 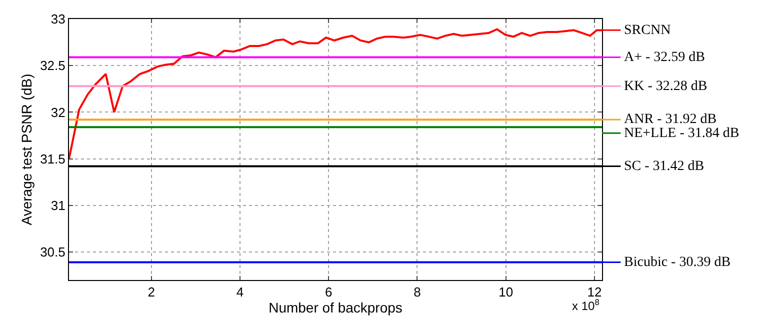 I want to click on y-tick-label: 31, so click(x=58, y=205).